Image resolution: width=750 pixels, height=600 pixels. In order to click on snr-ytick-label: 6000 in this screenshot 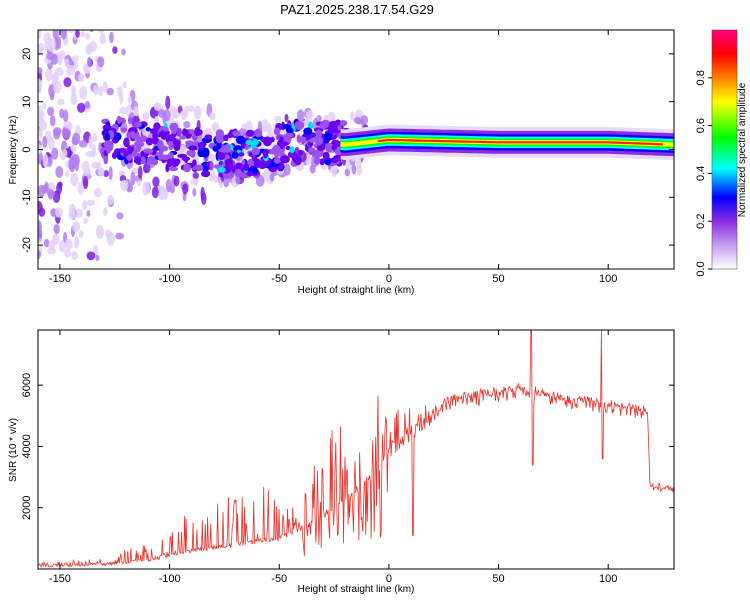, I will do `click(27, 385)`.